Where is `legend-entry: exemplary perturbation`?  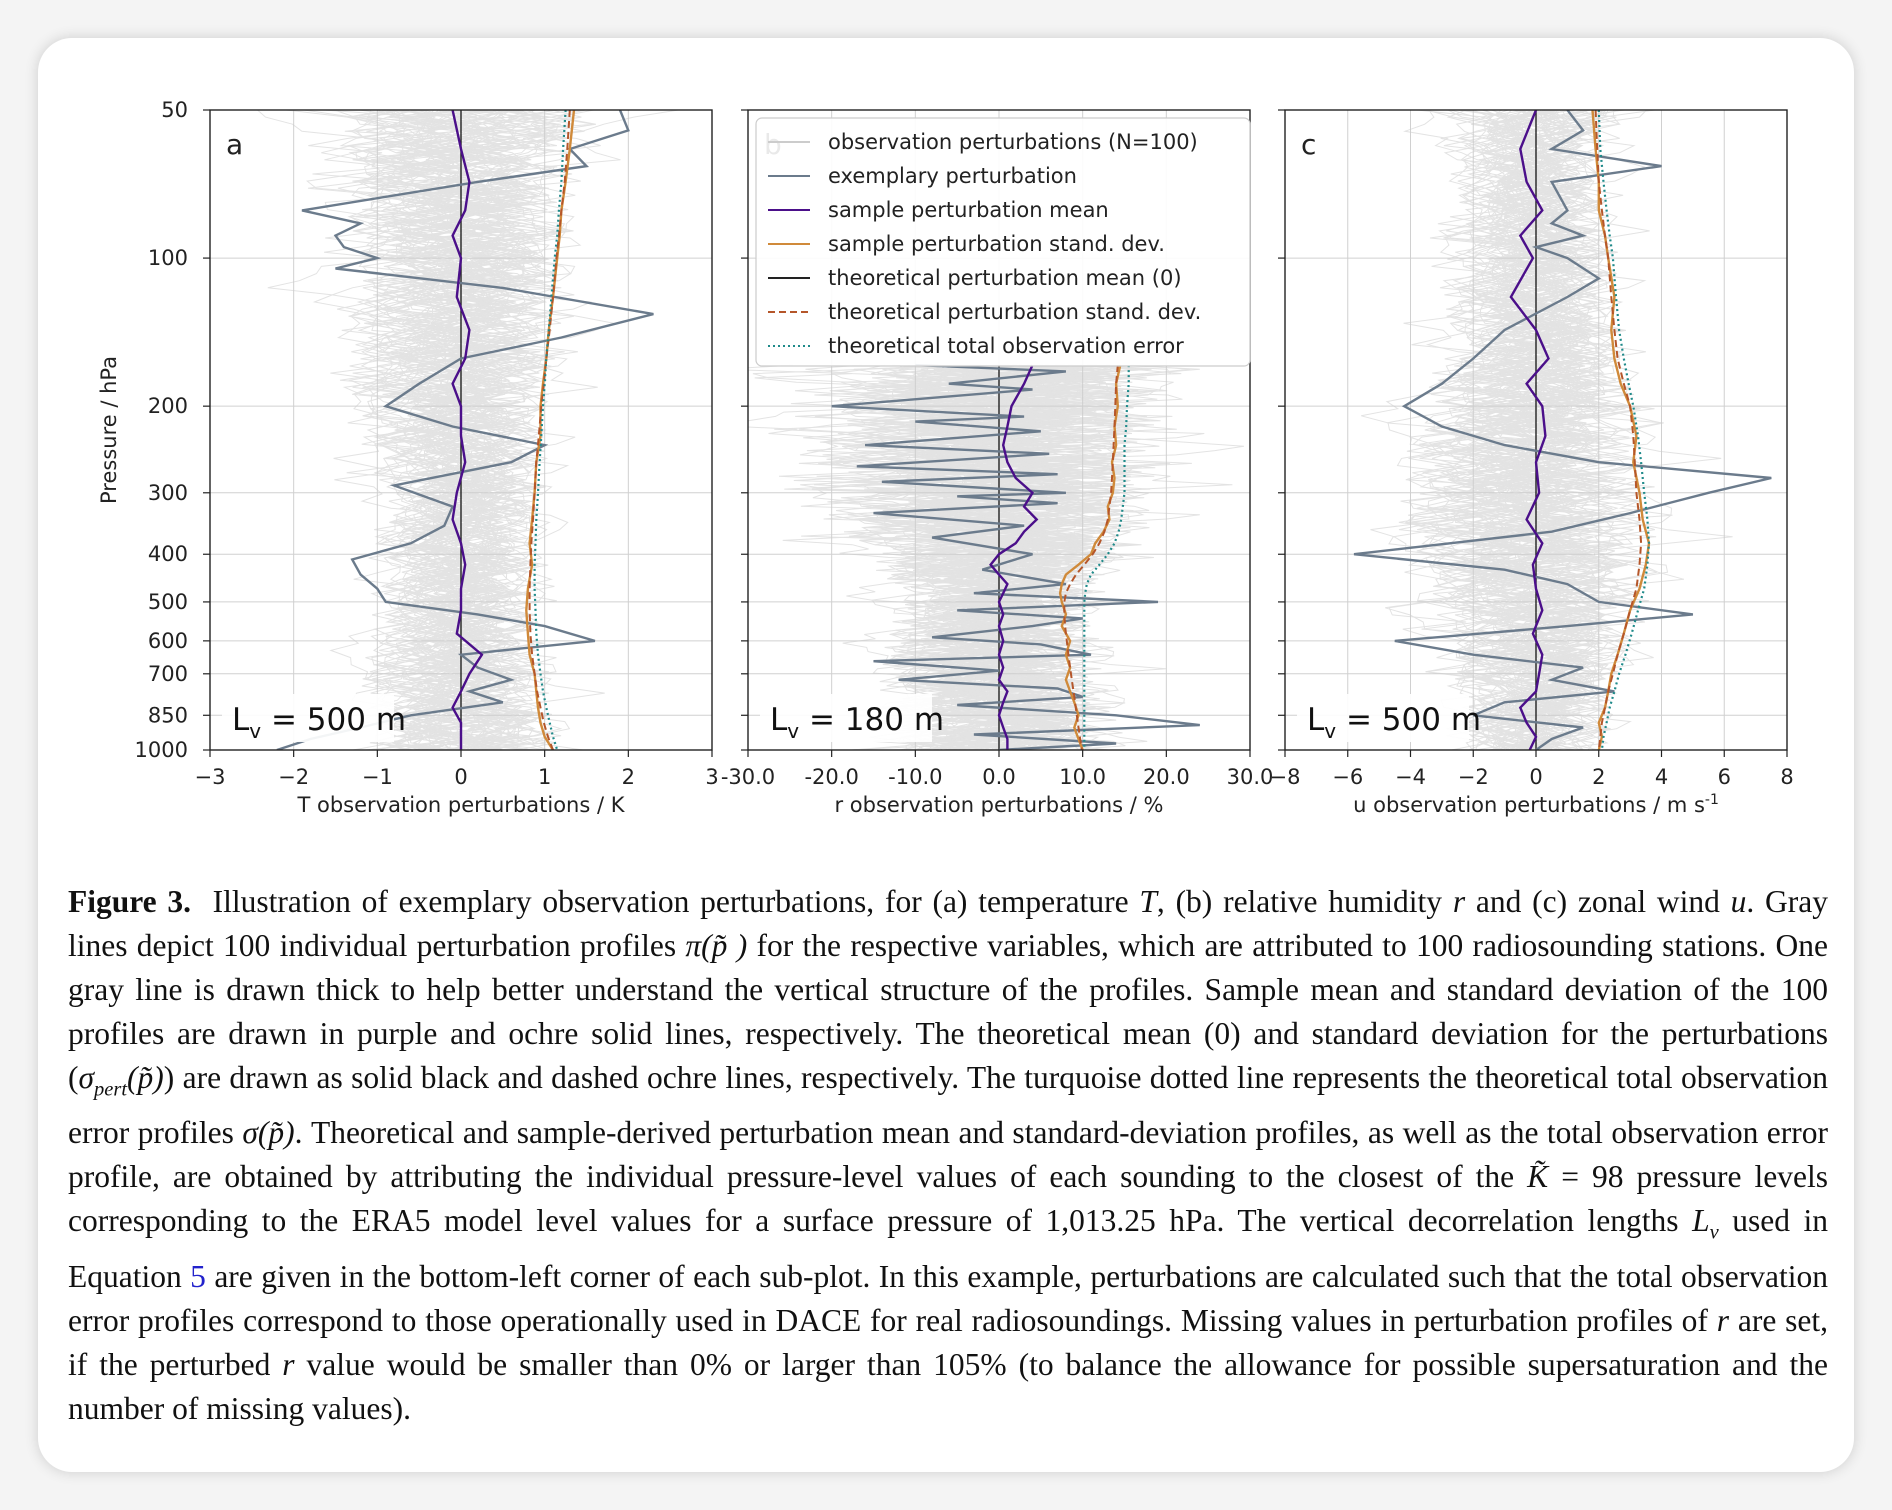 legend-entry: exemplary perturbation is located at coordinates (952, 176).